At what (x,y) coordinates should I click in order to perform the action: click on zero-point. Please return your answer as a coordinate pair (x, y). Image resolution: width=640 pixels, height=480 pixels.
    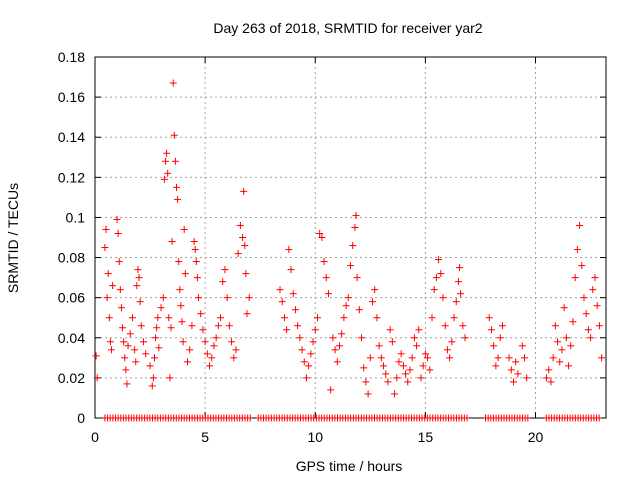
    Looking at the image, I should click on (250, 418).